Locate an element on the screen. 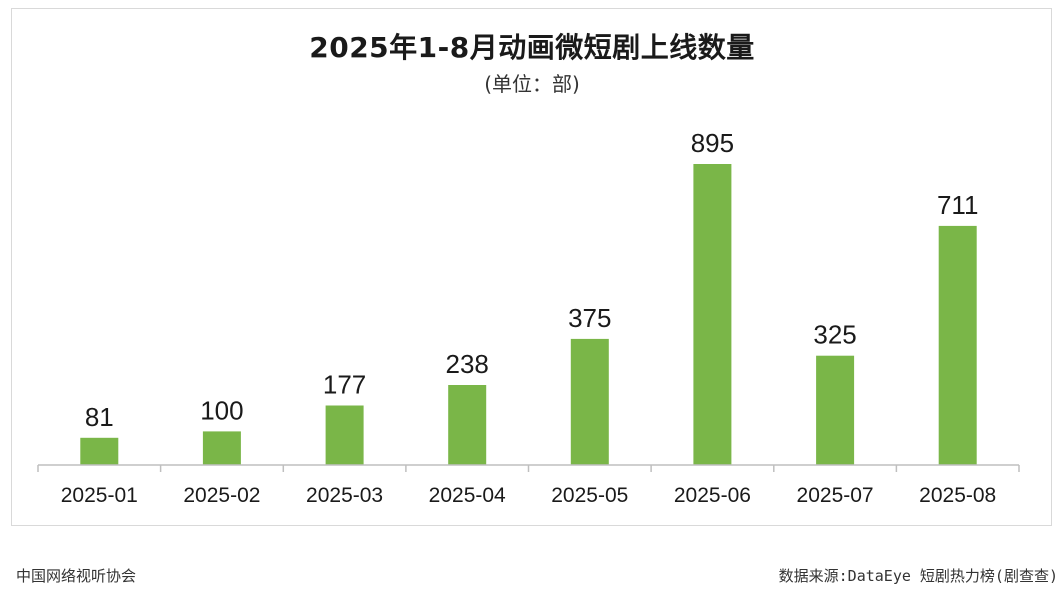  x-tick-label-2025-04: 2025-04 is located at coordinates (467, 495).